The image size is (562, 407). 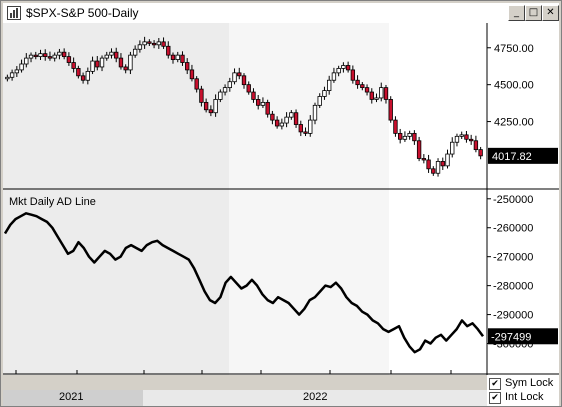 What do you see at coordinates (513, 200) in the screenshot?
I see `ad-tick-label: -250000` at bounding box center [513, 200].